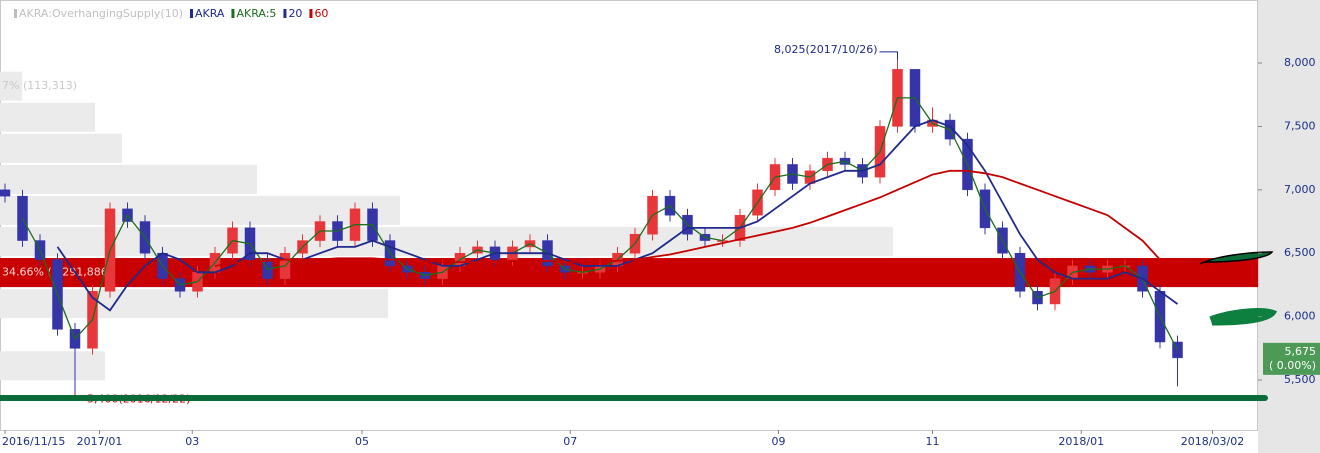  Describe the element at coordinates (39, 85) in the screenshot. I see `supply-note: 7% (113,313)` at that location.